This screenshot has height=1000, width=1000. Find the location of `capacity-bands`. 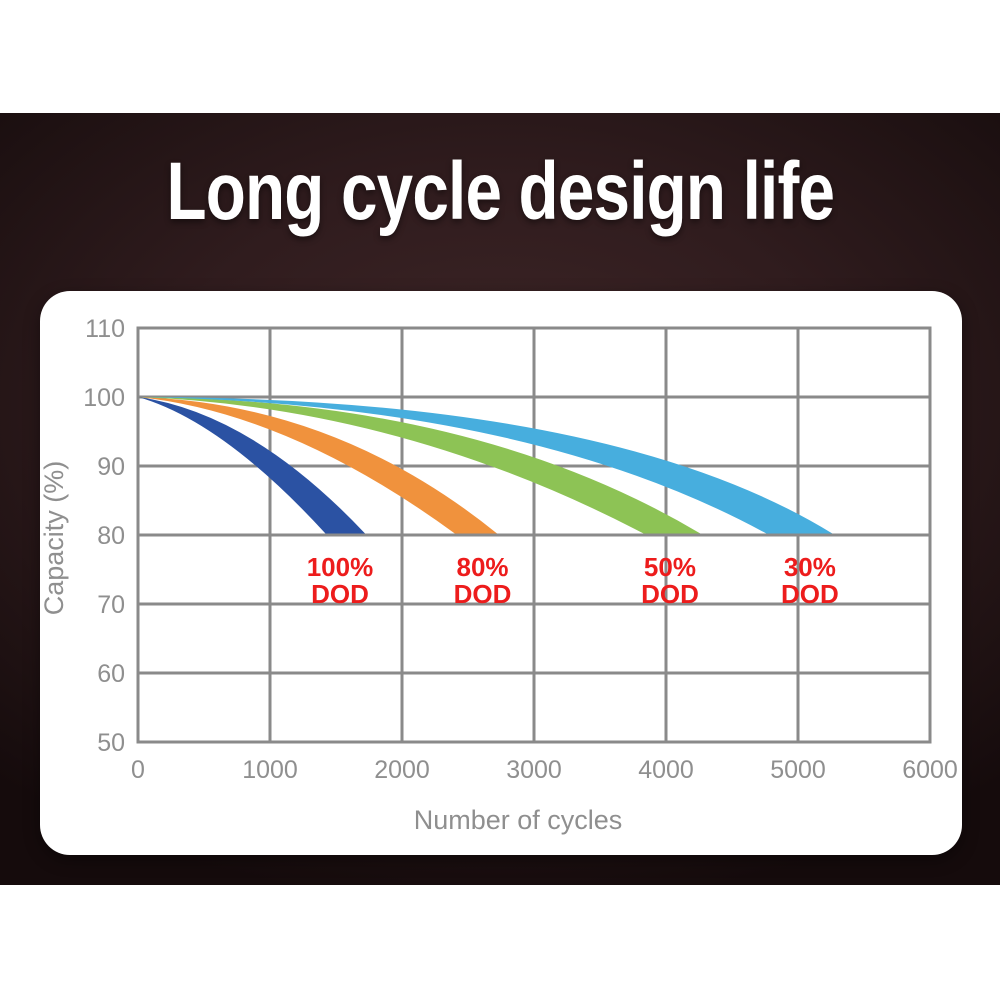

capacity-bands is located at coordinates (485, 465).